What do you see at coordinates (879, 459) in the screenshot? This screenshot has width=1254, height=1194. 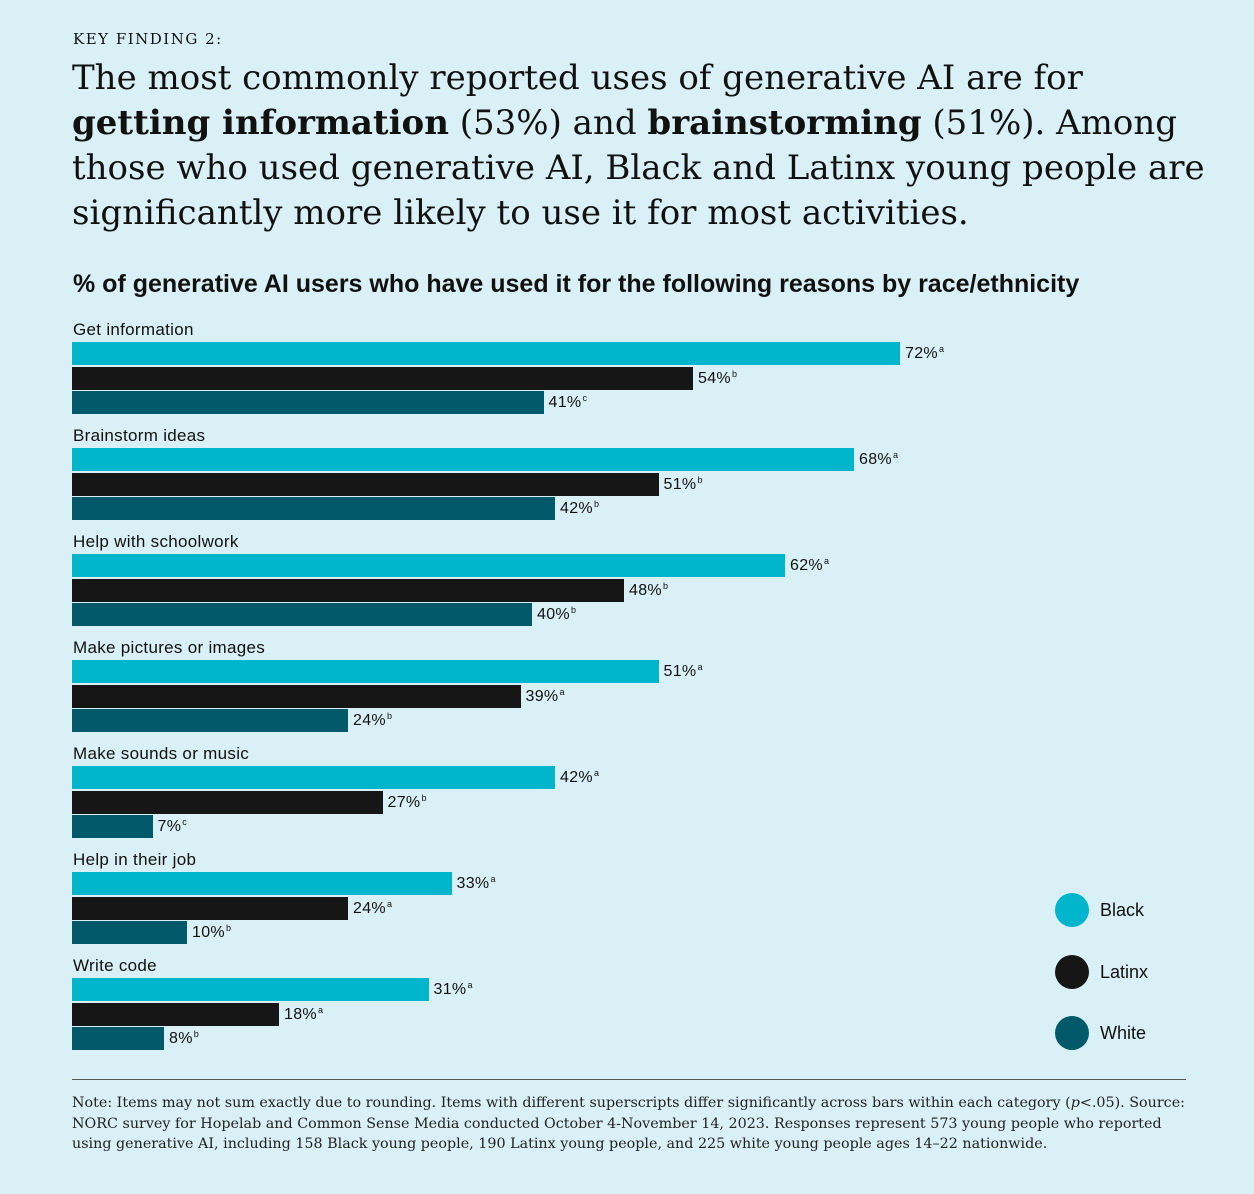 I see `value-label-brainstorm-ideas-black: 68%a` at bounding box center [879, 459].